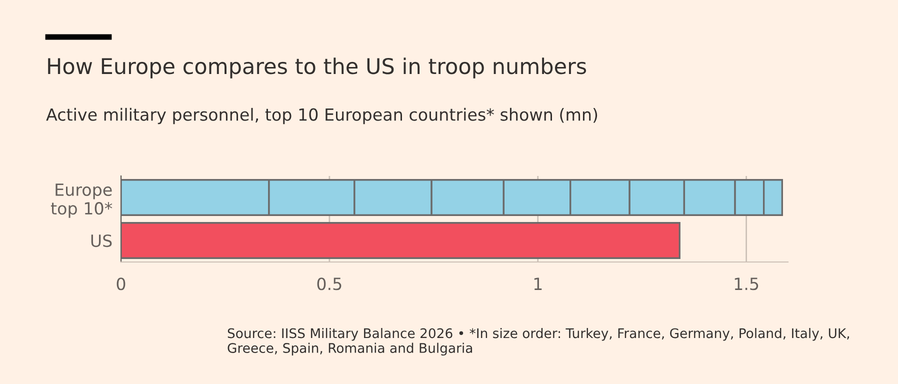 Image resolution: width=898 pixels, height=384 pixels. What do you see at coordinates (101, 241) in the screenshot?
I see `y-tick-label: US` at bounding box center [101, 241].